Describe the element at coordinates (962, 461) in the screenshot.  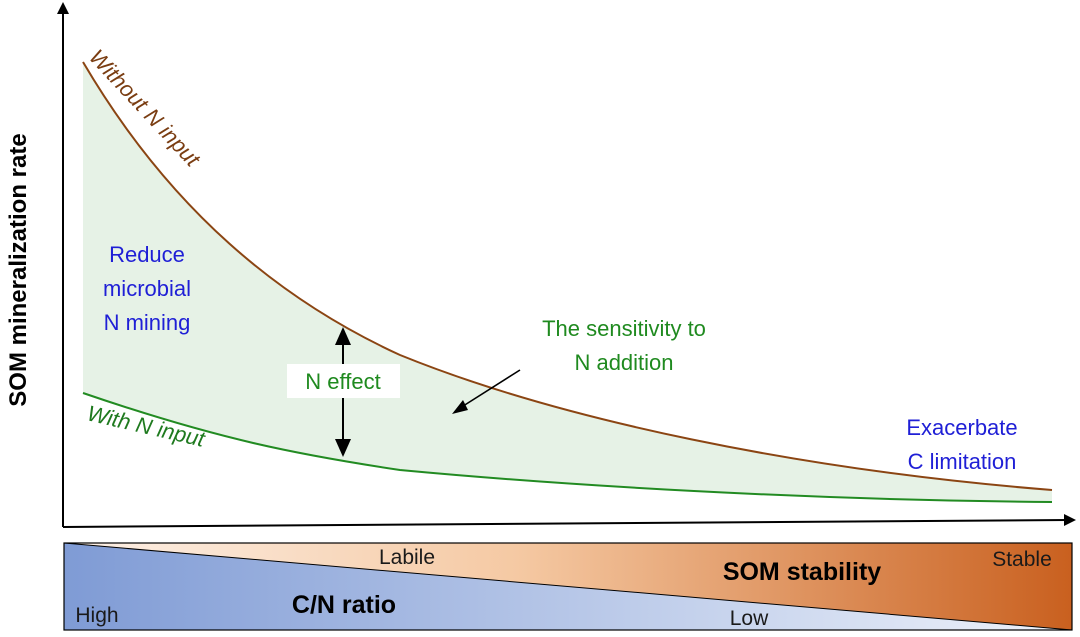
I see `svg-text: C limitation` at that location.